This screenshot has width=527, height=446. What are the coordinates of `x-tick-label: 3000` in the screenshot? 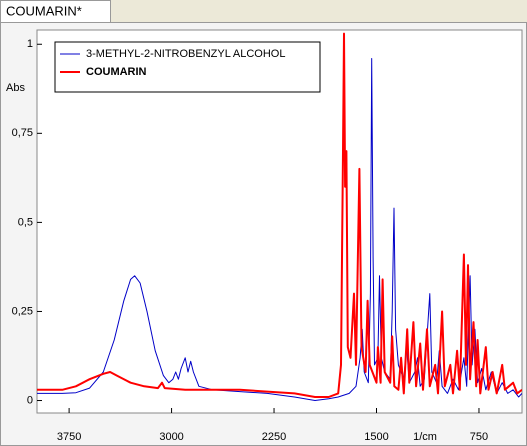 It's located at (171, 437).